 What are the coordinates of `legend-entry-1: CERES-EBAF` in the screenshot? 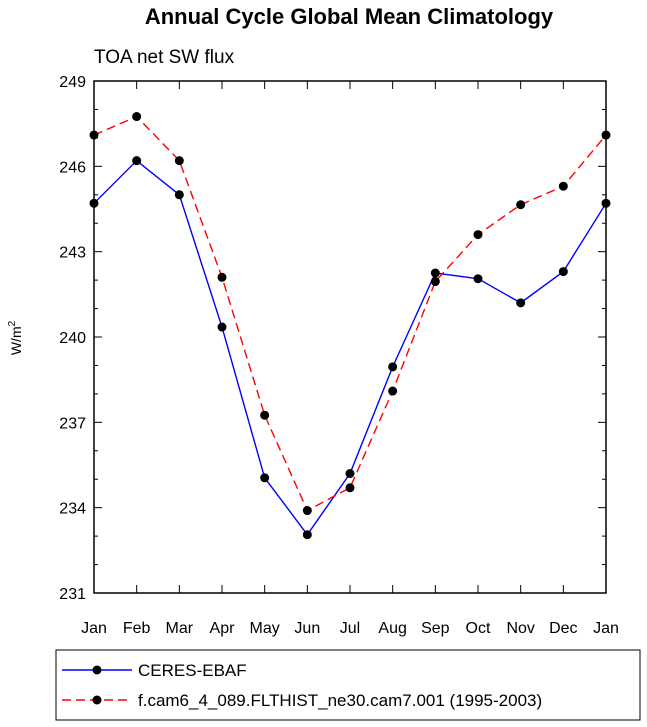 It's located at (154, 670).